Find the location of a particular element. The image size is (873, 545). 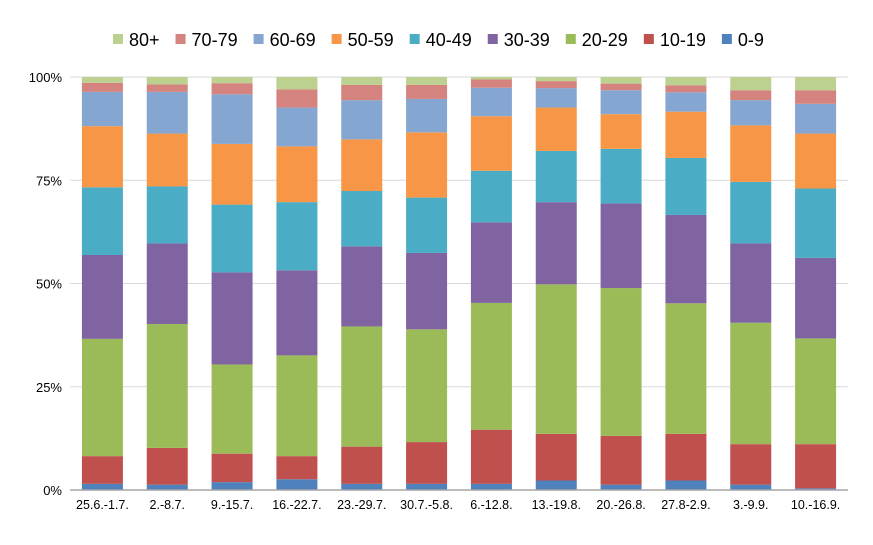

legend-item-0-9: 0-9 is located at coordinates (742, 40).